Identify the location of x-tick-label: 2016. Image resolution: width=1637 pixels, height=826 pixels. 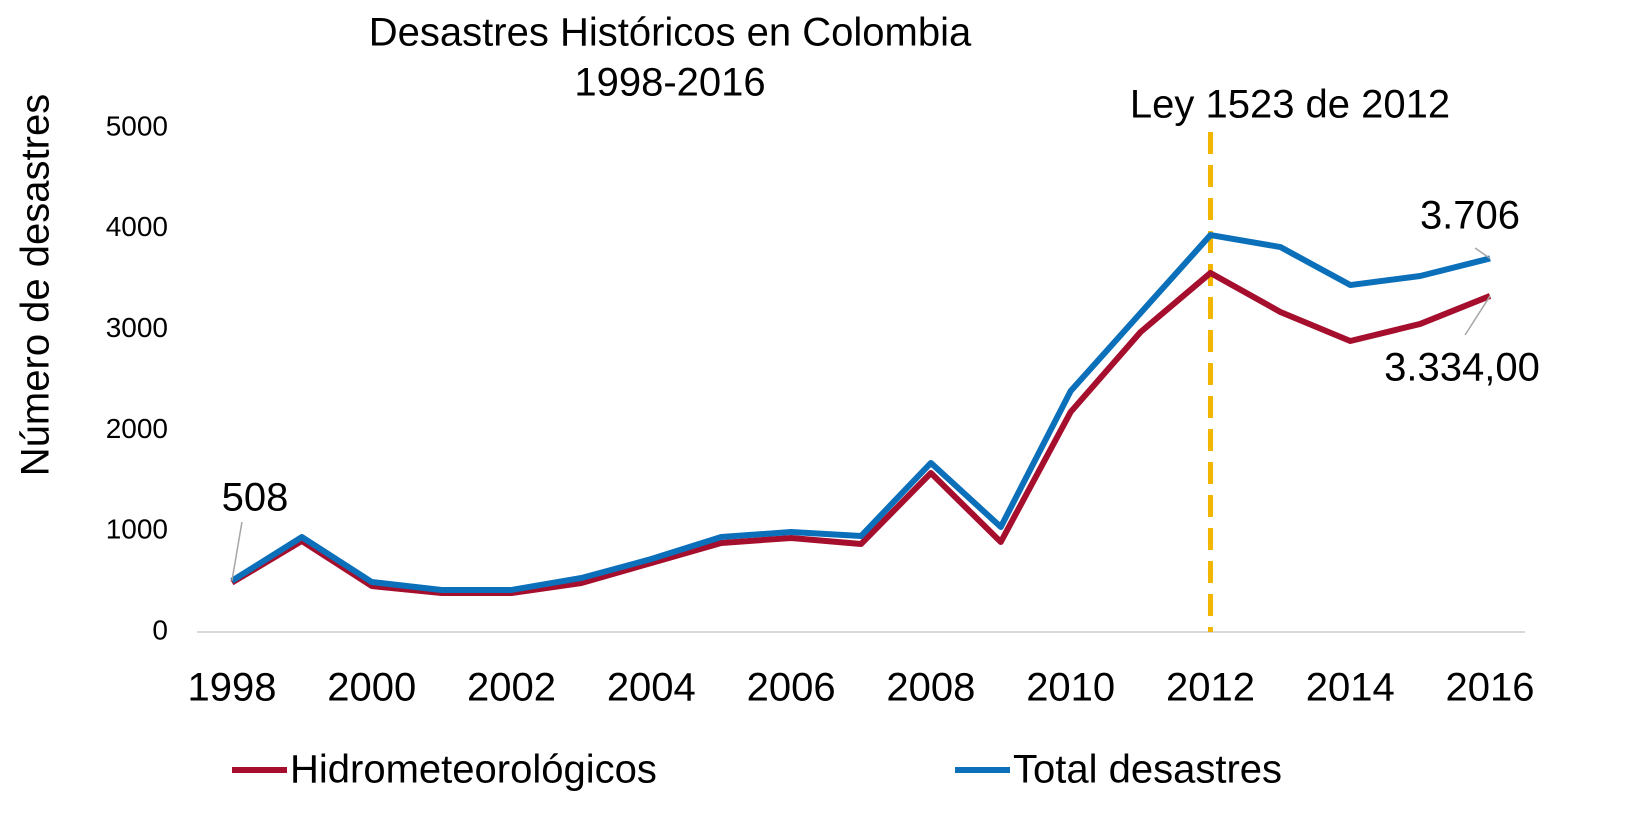
(1490, 688).